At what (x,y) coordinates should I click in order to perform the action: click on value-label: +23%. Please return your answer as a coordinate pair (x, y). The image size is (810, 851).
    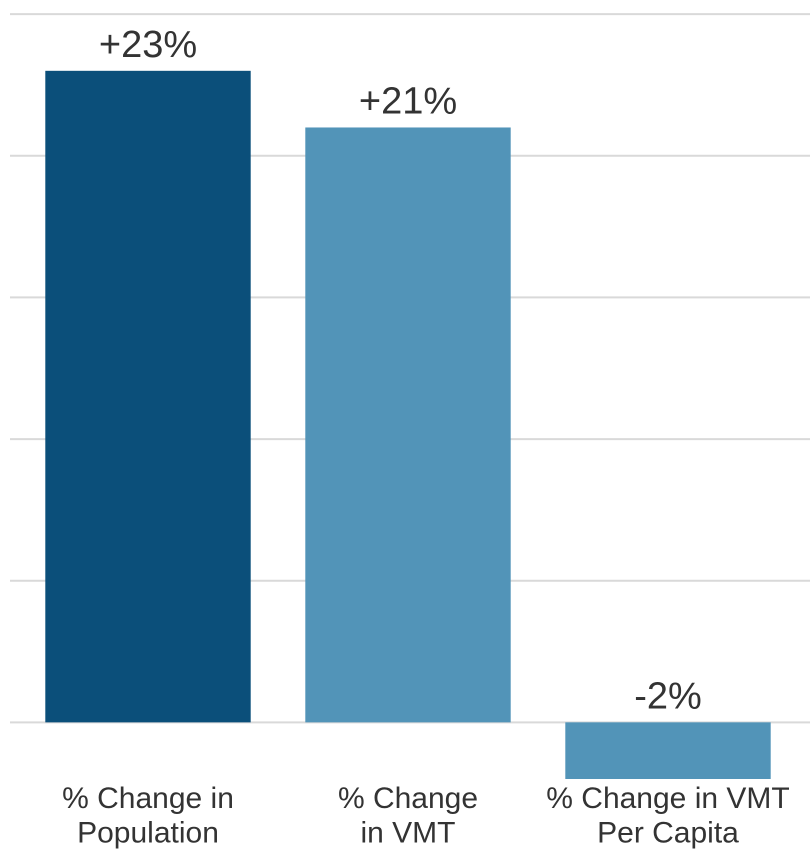
    Looking at the image, I should click on (148, 45).